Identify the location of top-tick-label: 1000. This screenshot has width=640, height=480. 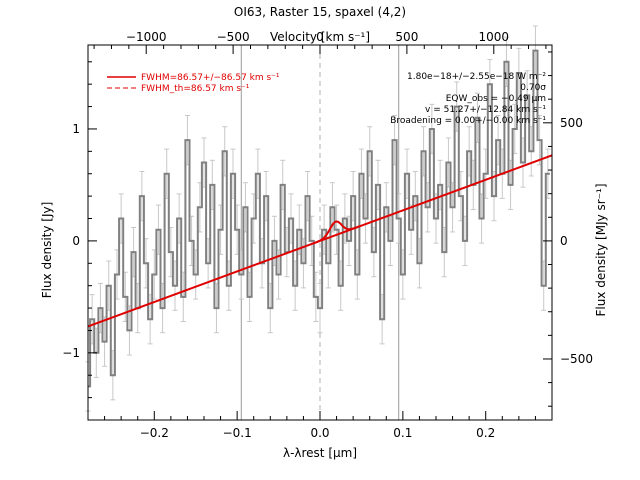
(494, 37).